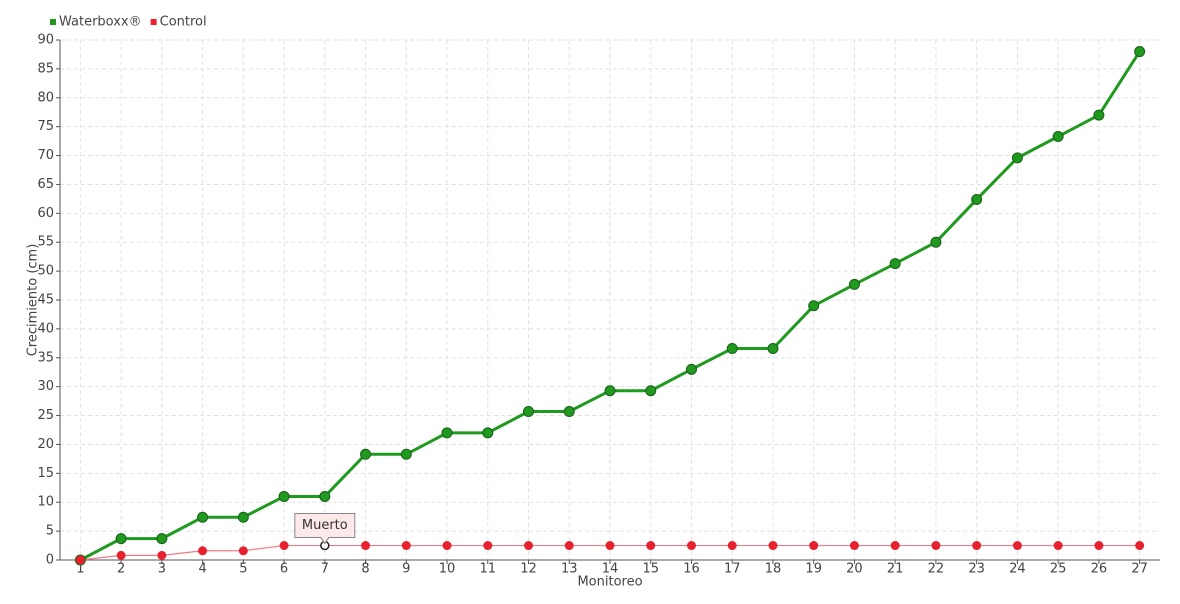 The height and width of the screenshot is (604, 1180). What do you see at coordinates (45, 473) in the screenshot?
I see `y-tick-label: 15` at bounding box center [45, 473].